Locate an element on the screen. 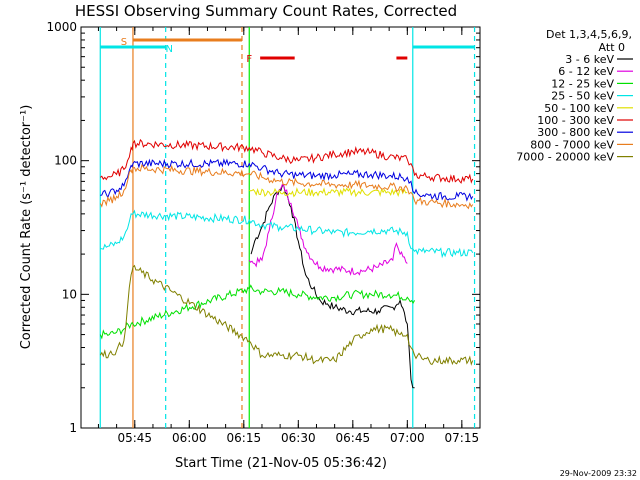  x-tick-label: 06:45 is located at coordinates (353, 438).